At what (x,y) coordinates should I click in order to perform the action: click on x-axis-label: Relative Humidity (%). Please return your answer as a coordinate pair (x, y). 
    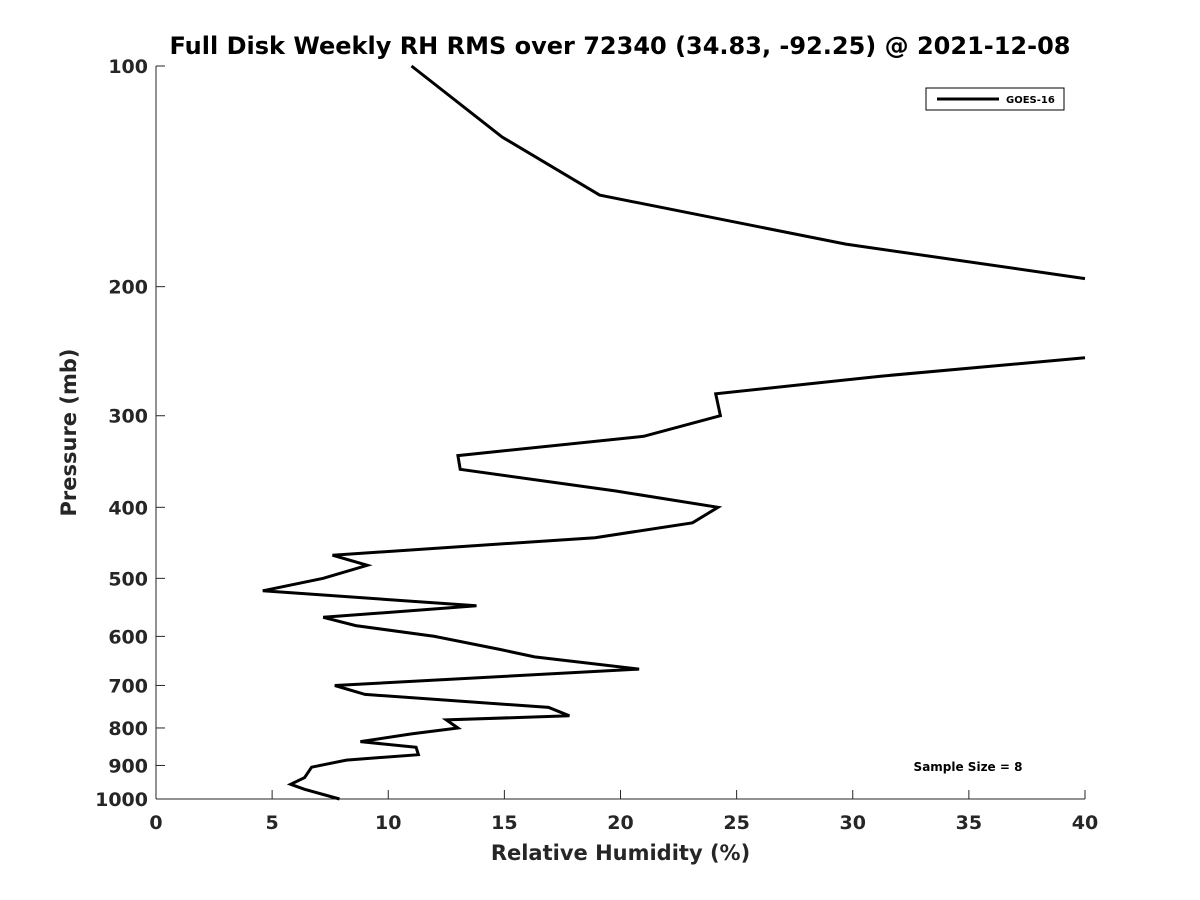
    Looking at the image, I should click on (620, 853).